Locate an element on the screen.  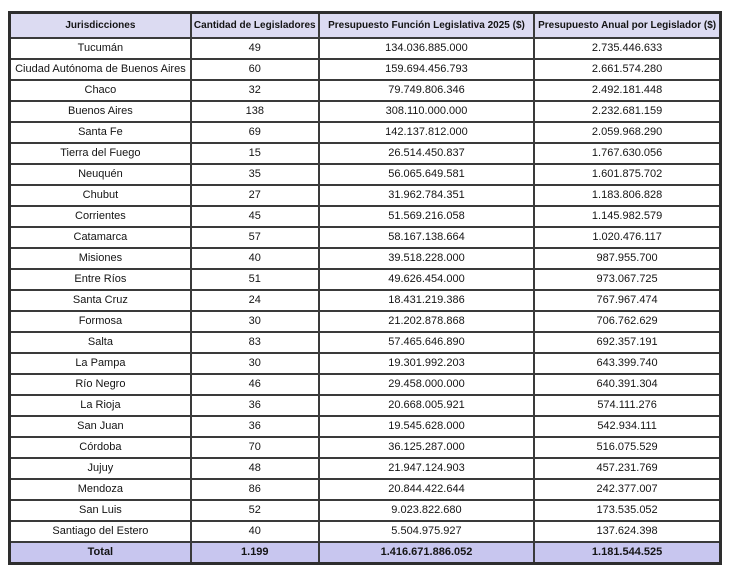
jurisdiction-cell: Santa Fe is located at coordinates (100, 132).